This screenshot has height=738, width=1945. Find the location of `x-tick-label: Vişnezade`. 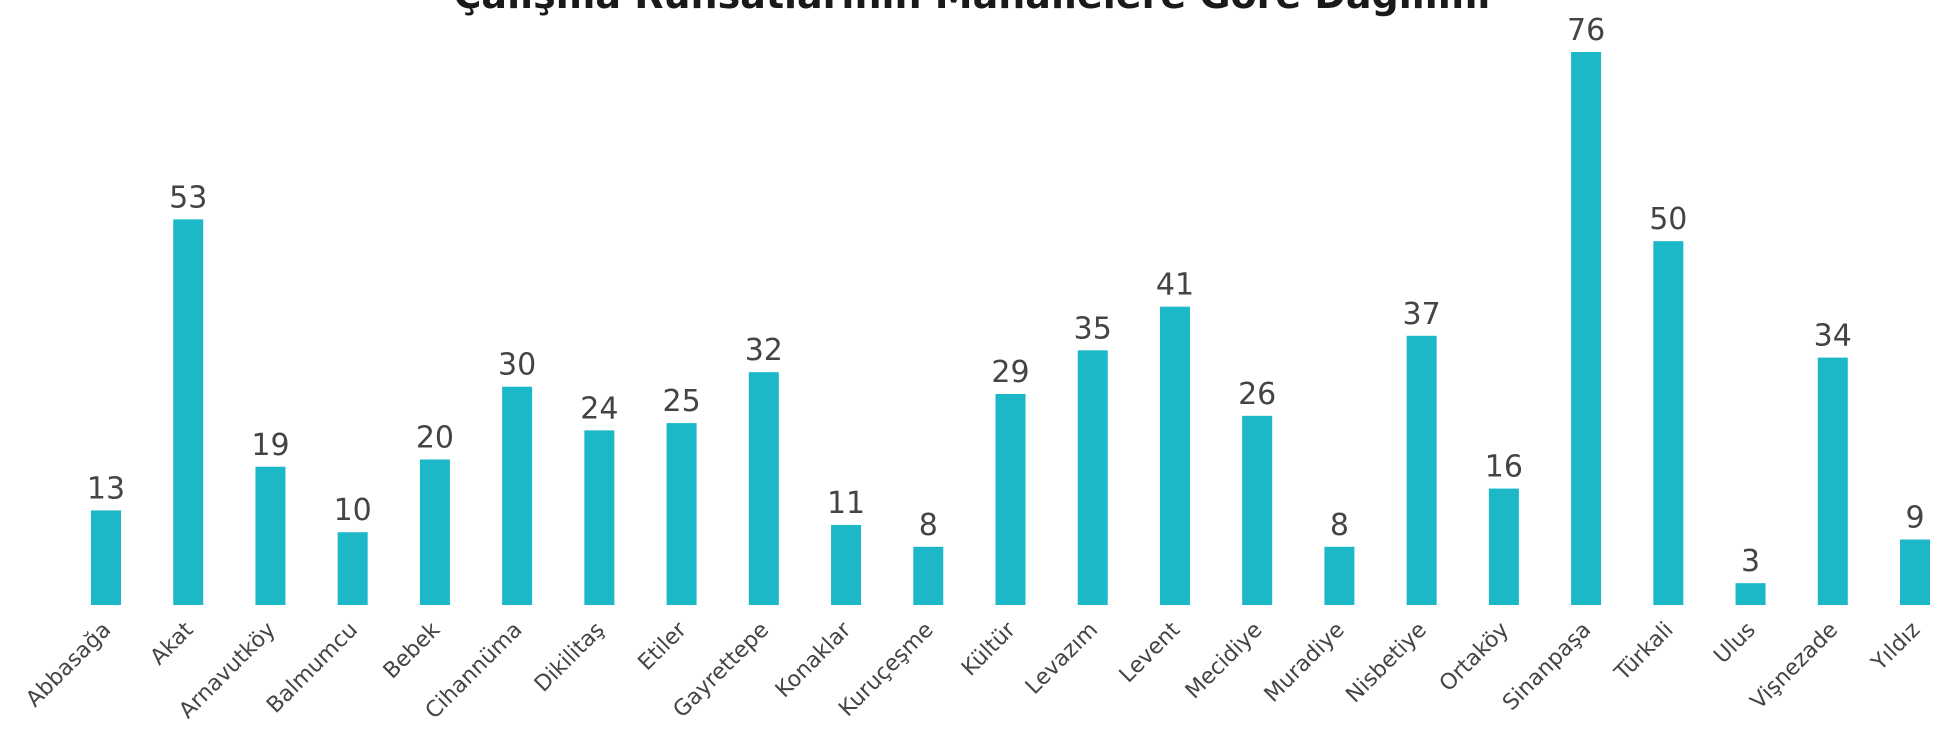

x-tick-label: Vişnezade is located at coordinates (1794, 666).